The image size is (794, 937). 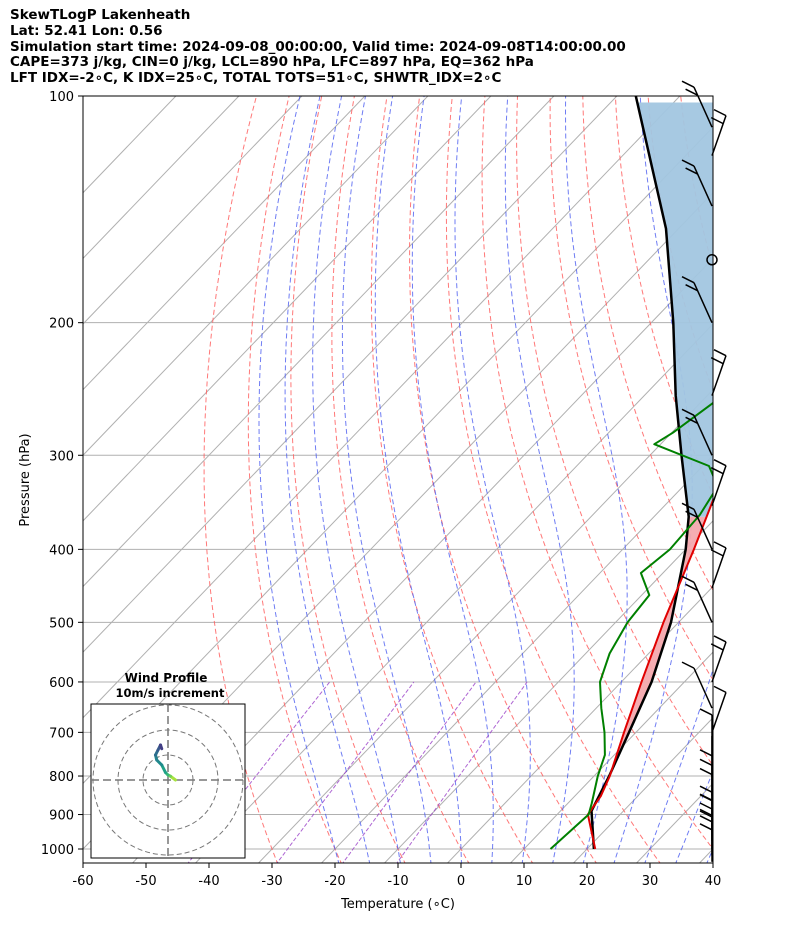 I want to click on chart-title: SkewTLogP Lakenheath, so click(x=100, y=15).